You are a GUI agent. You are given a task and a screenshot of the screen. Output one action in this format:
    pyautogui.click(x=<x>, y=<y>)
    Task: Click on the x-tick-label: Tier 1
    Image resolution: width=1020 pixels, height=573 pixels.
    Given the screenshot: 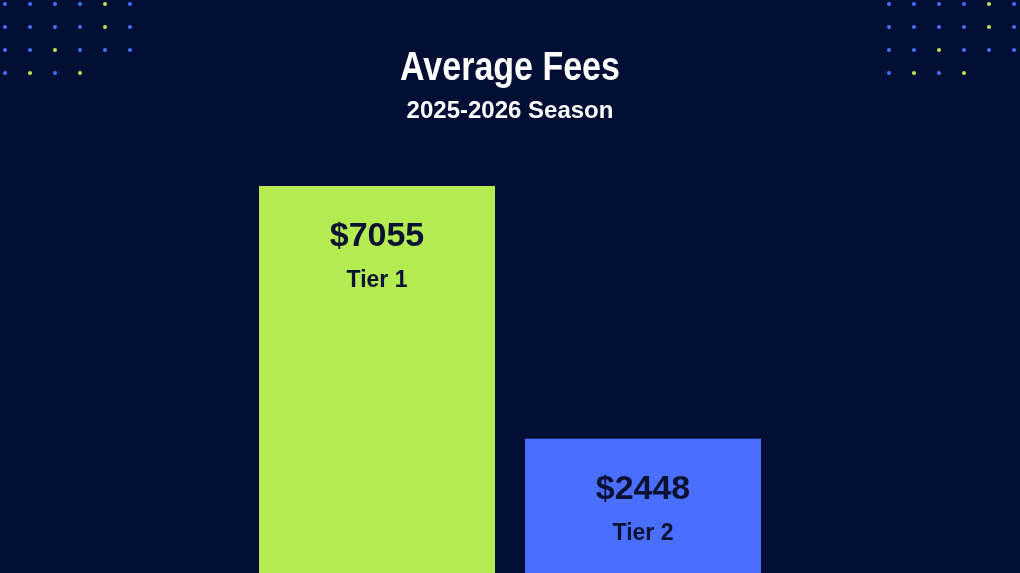 What is the action you would take?
    pyautogui.click(x=377, y=279)
    